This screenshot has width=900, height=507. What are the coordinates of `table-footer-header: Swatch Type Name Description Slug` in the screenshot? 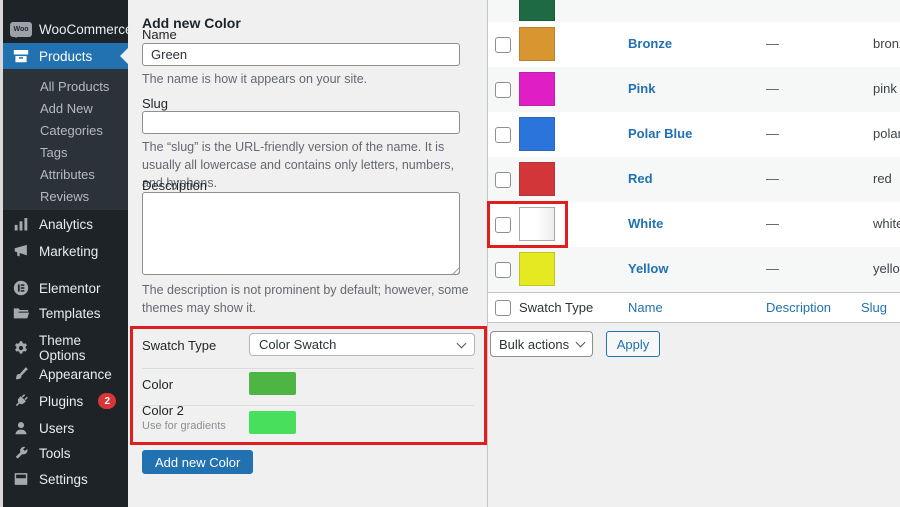 It's located at (694, 307).